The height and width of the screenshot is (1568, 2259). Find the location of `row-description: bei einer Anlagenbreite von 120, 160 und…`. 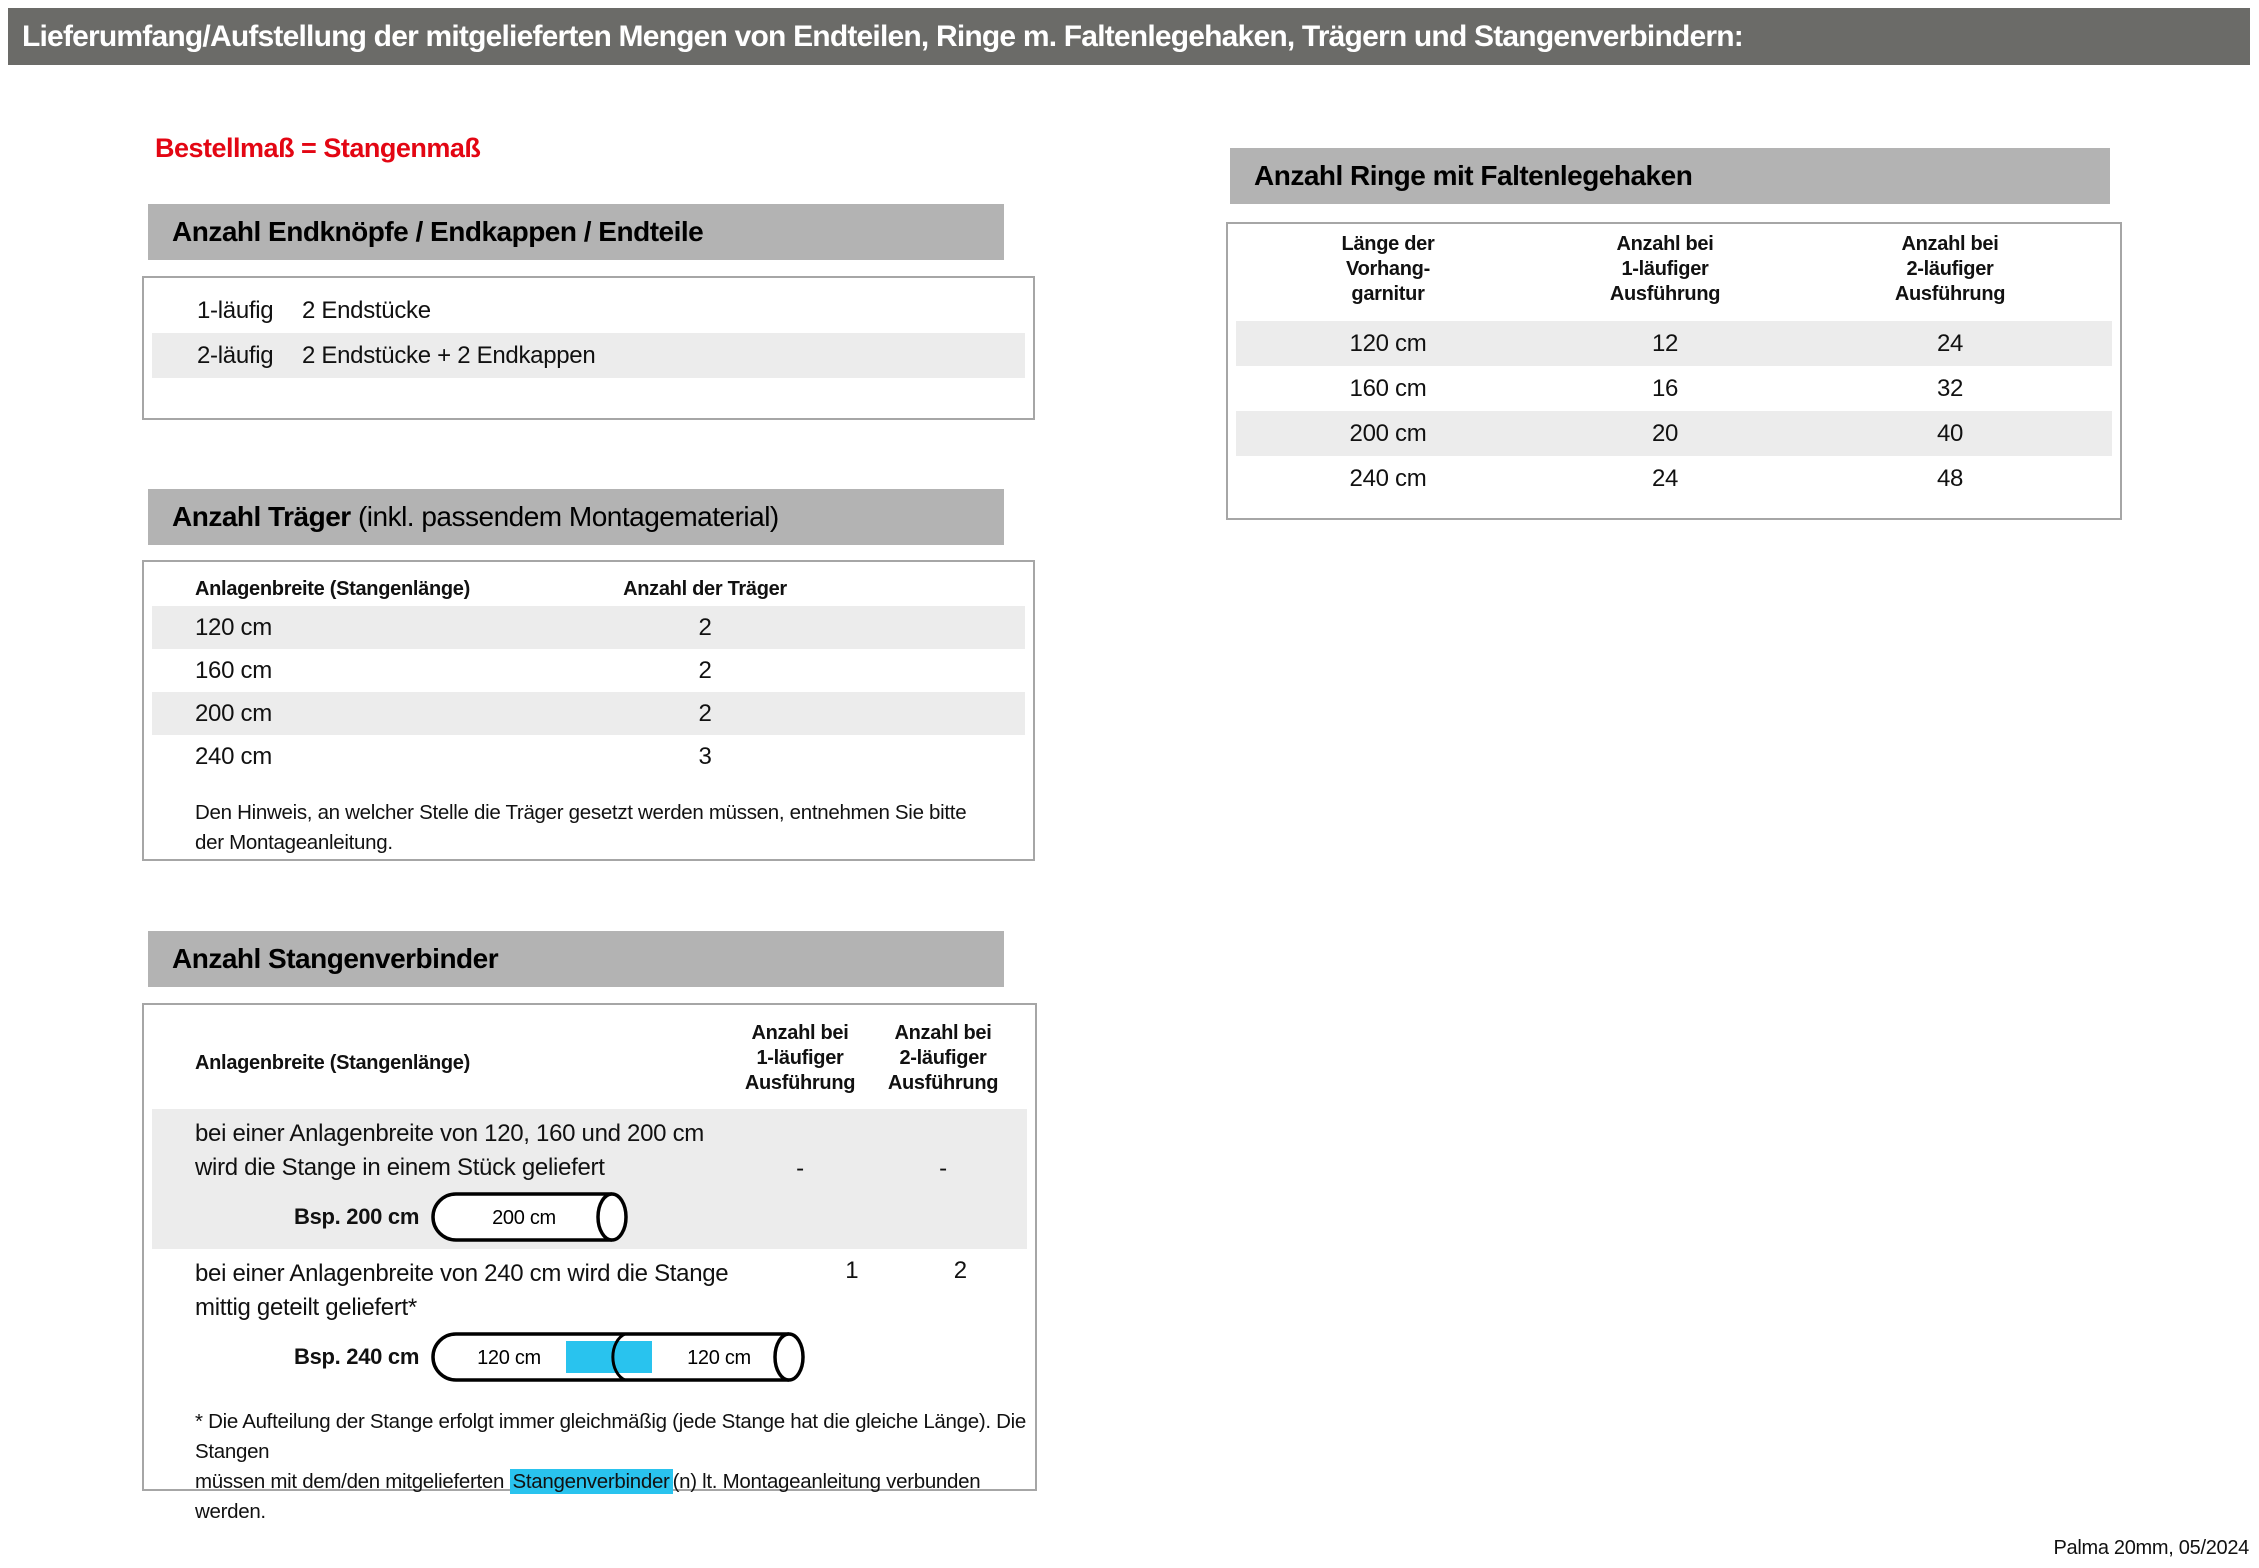

row-description: bei einer Anlagenbreite von 120, 160 und… is located at coordinates (446, 1179).